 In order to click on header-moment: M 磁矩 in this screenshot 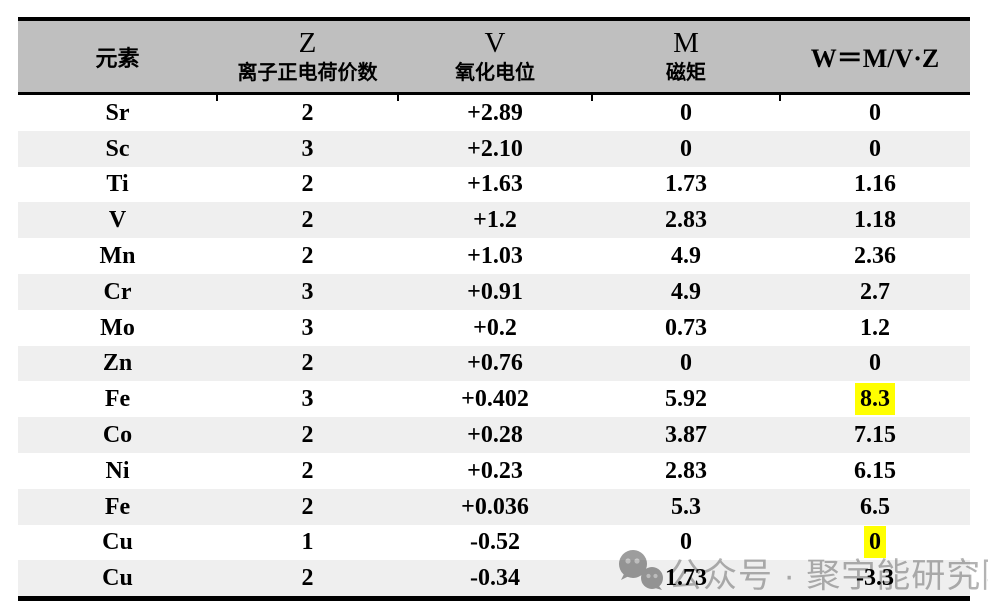, I will do `click(686, 56)`.